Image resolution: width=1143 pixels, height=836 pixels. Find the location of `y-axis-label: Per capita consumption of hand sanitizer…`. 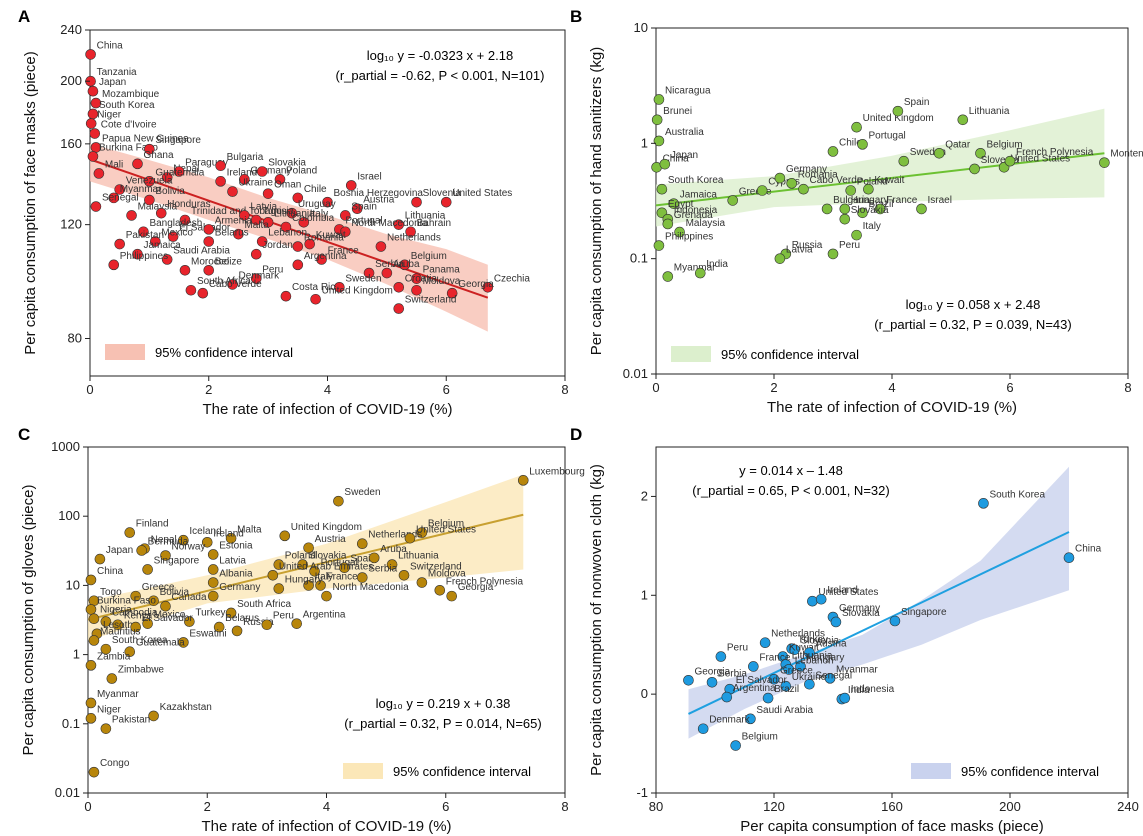

y-axis-label: Per capita consumption of hand sanitizer… is located at coordinates (596, 201).